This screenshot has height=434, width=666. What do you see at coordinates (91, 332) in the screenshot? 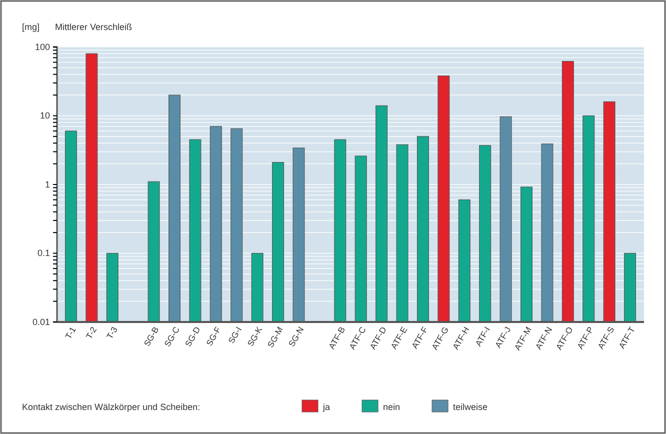
I see `x-tick-label: T-2` at bounding box center [91, 332].